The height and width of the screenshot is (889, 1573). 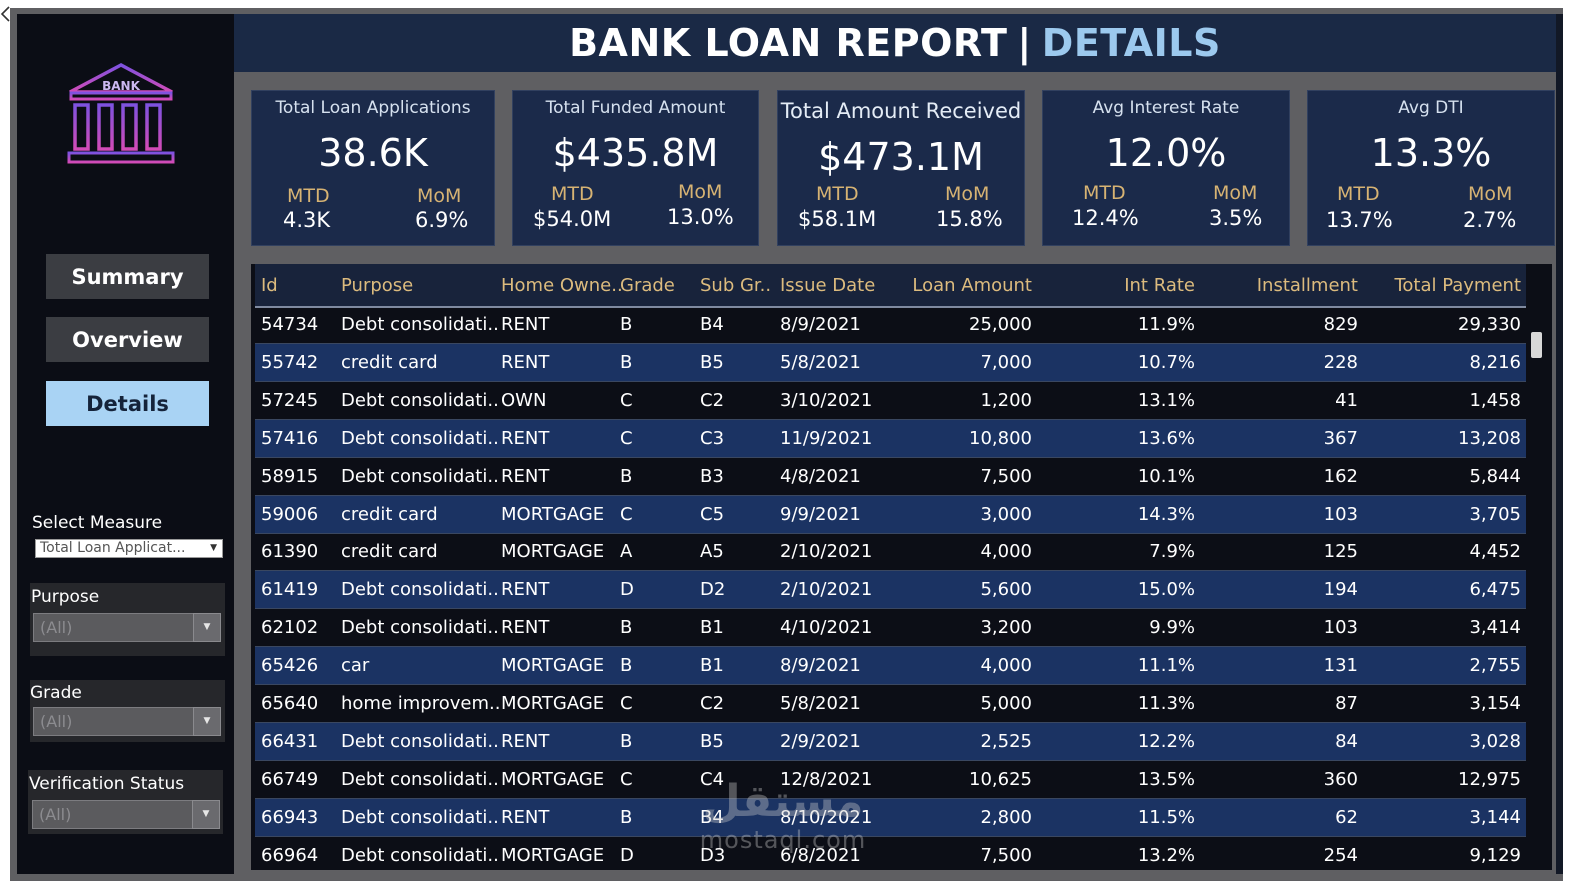 I want to click on kpi-mom-label: MoM, so click(x=700, y=192).